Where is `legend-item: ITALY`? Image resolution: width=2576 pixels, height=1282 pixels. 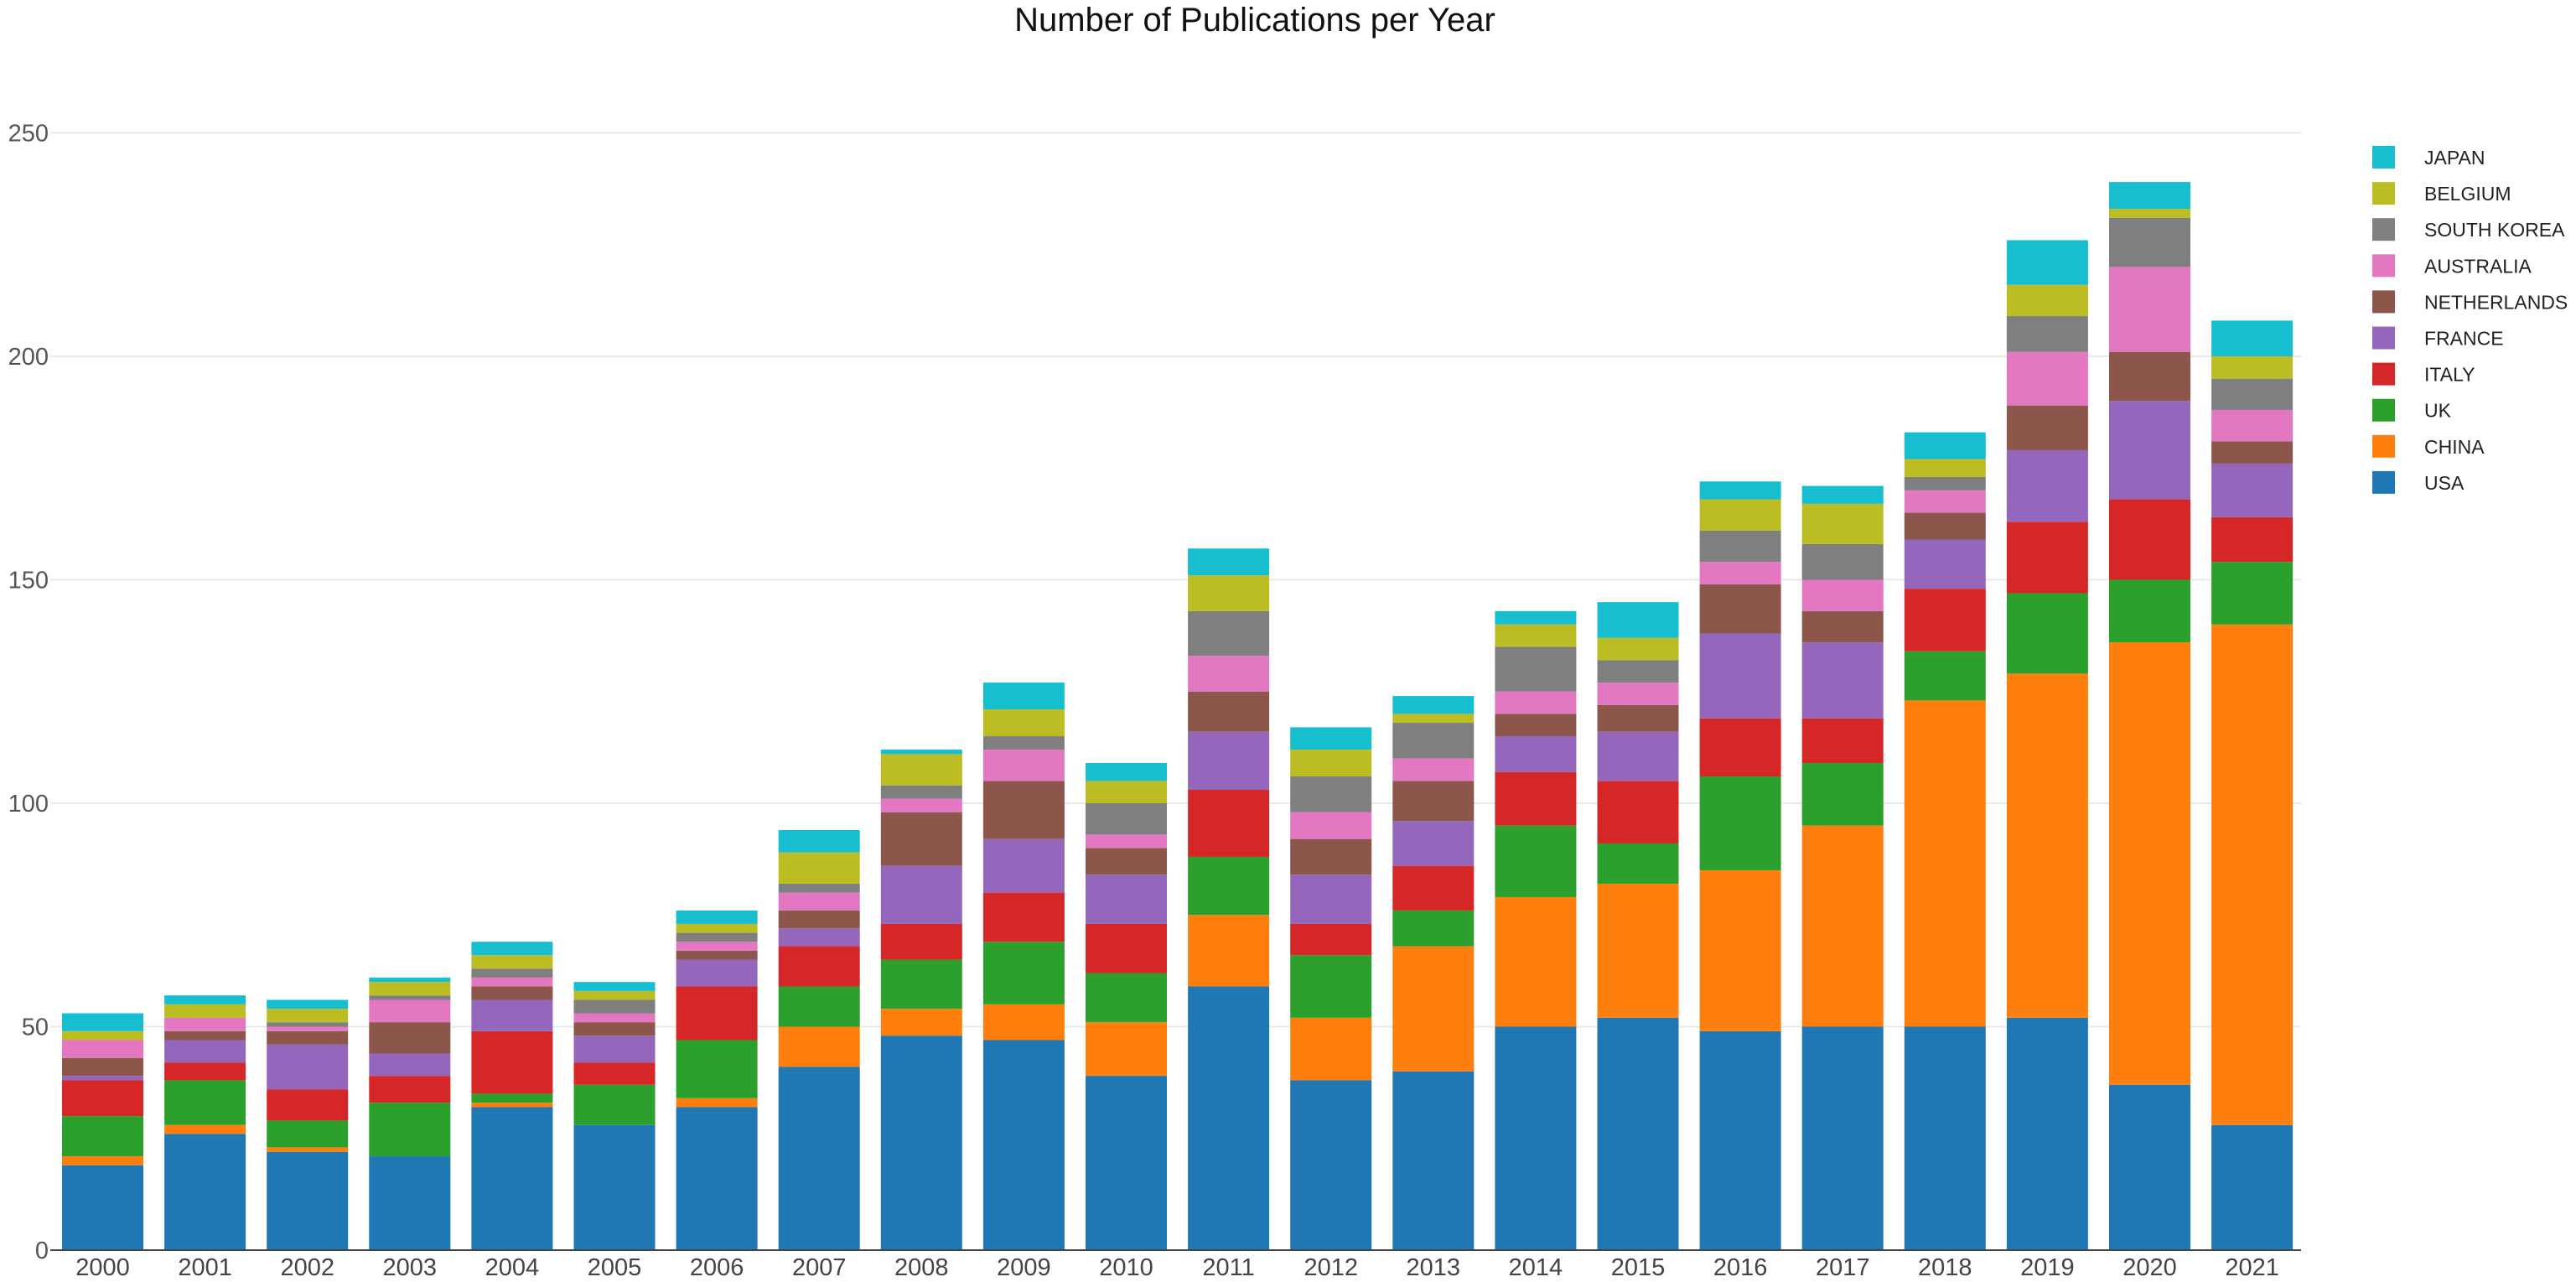
legend-item: ITALY is located at coordinates (2423, 374).